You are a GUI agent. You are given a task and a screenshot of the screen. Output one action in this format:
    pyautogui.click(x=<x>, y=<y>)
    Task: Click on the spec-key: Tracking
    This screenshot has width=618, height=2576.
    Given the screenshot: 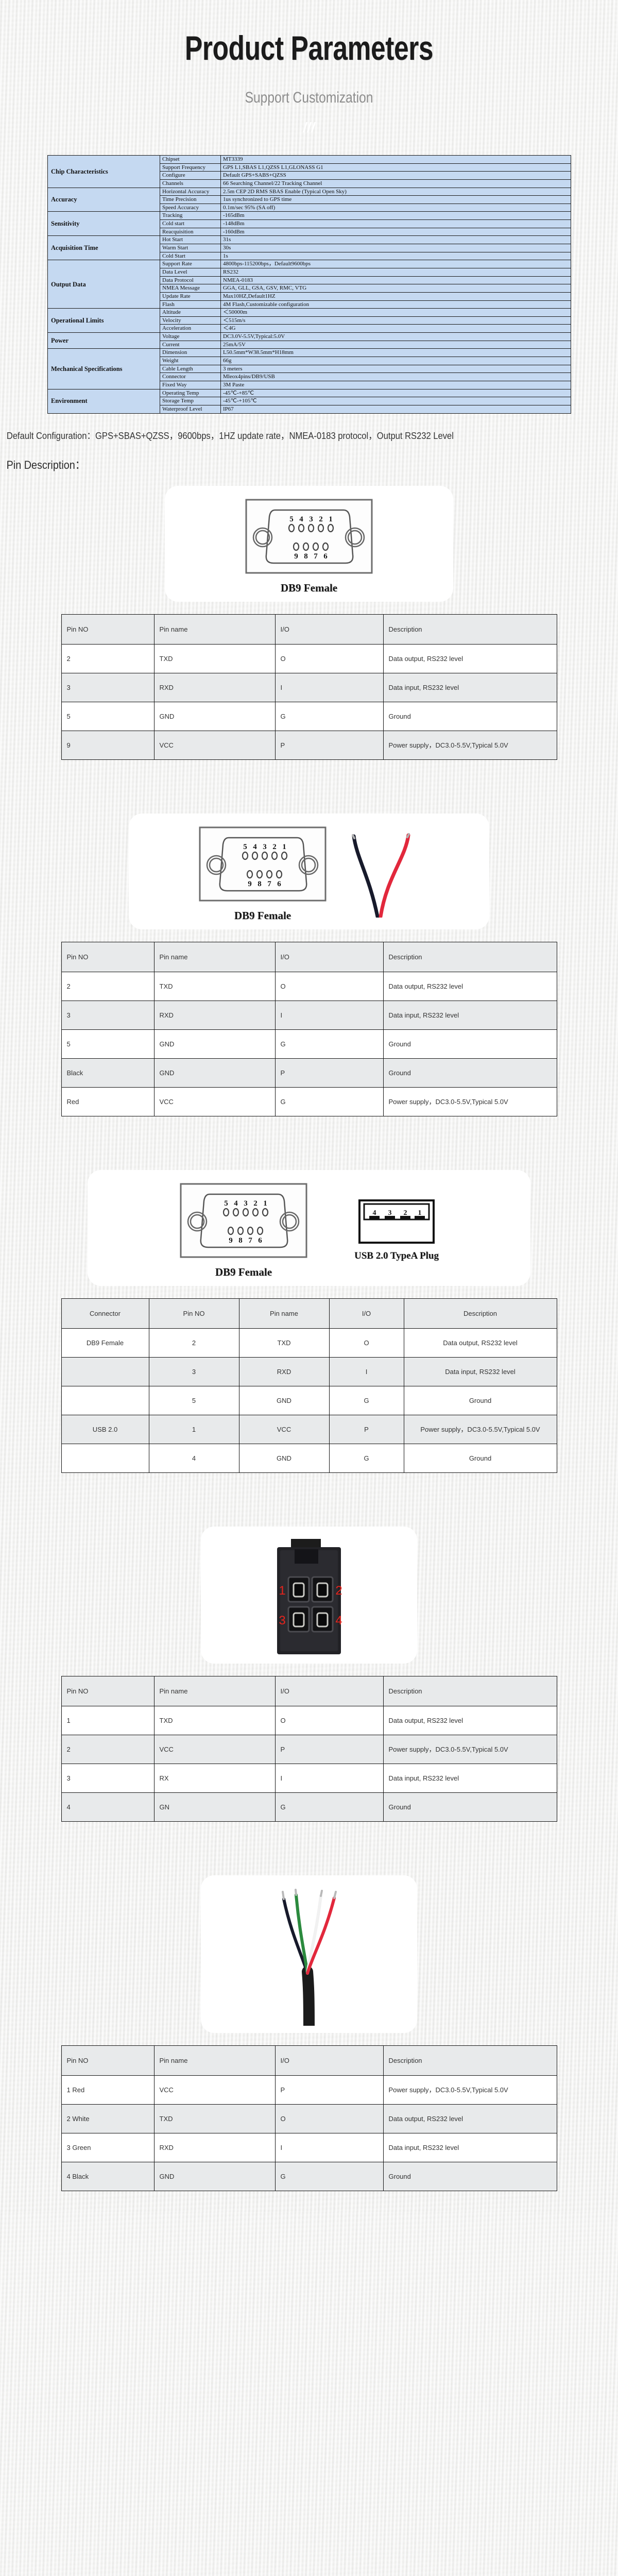 What is the action you would take?
    pyautogui.click(x=190, y=216)
    